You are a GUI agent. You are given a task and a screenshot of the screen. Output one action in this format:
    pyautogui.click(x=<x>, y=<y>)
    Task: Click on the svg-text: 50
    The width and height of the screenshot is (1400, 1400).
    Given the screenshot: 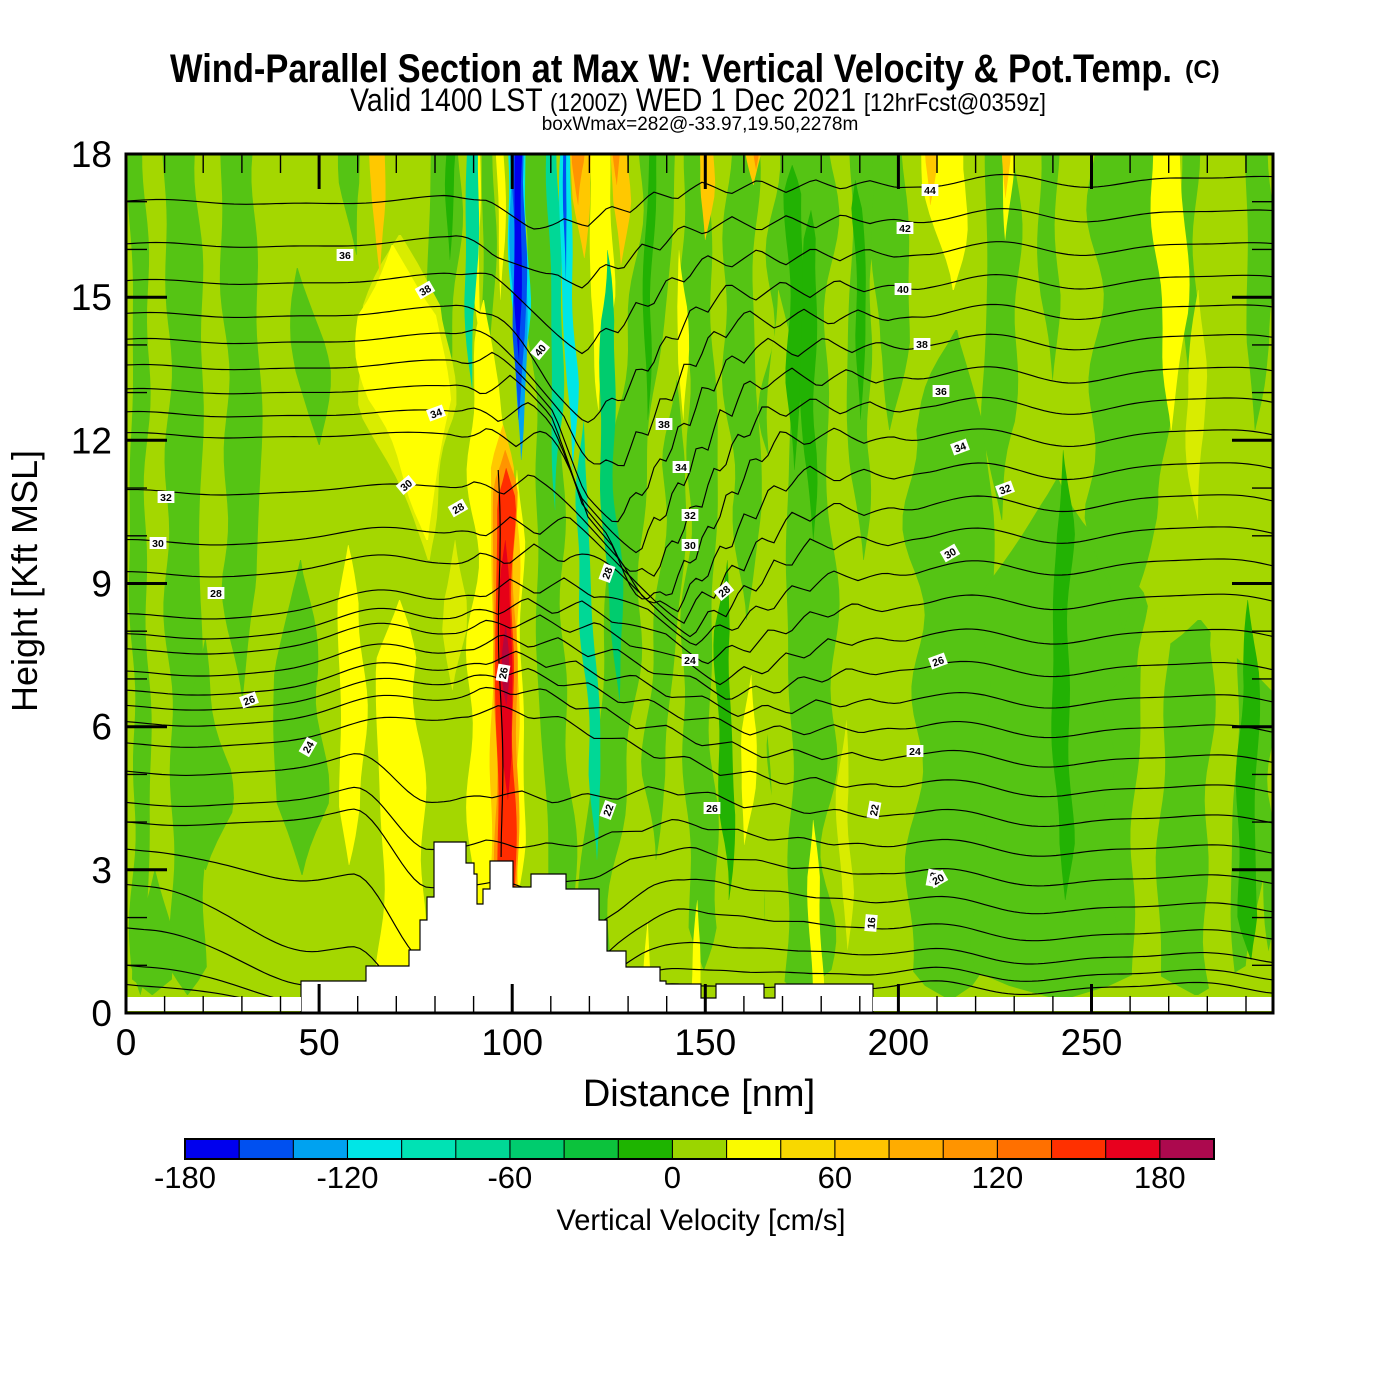 What is the action you would take?
    pyautogui.click(x=319, y=1042)
    